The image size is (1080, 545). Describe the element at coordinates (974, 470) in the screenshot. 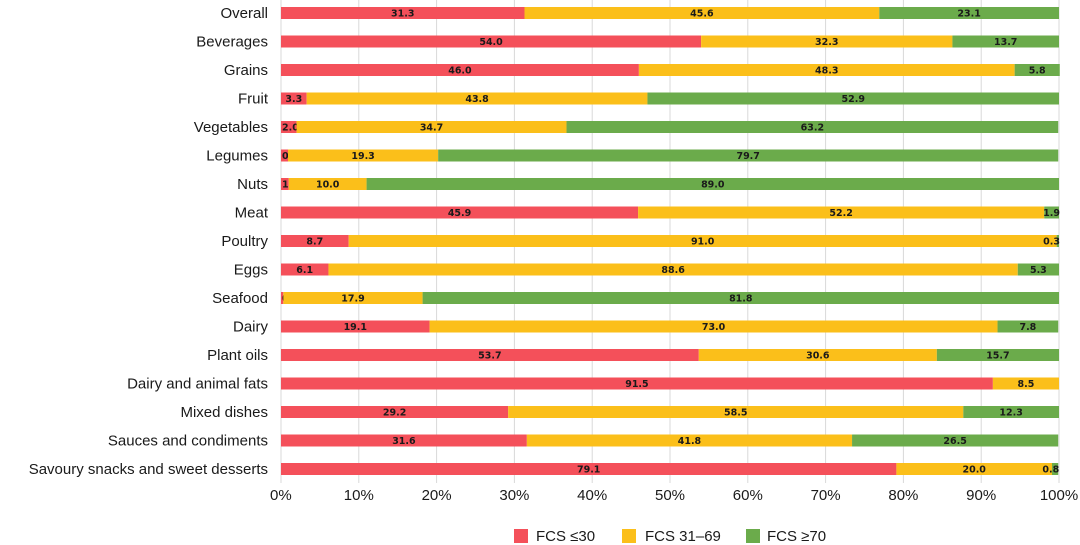

I see `data-label-savoury-snacks-and-sweet-desserts-fcs-31-69: 20.0` at that location.